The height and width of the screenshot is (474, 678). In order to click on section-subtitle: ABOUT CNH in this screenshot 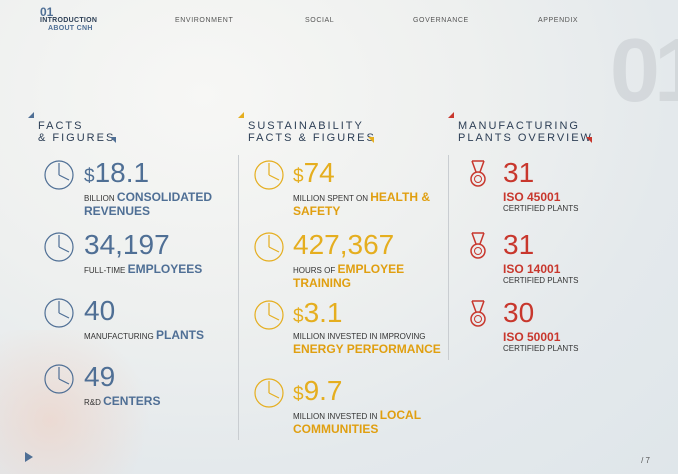, I will do `click(70, 28)`.